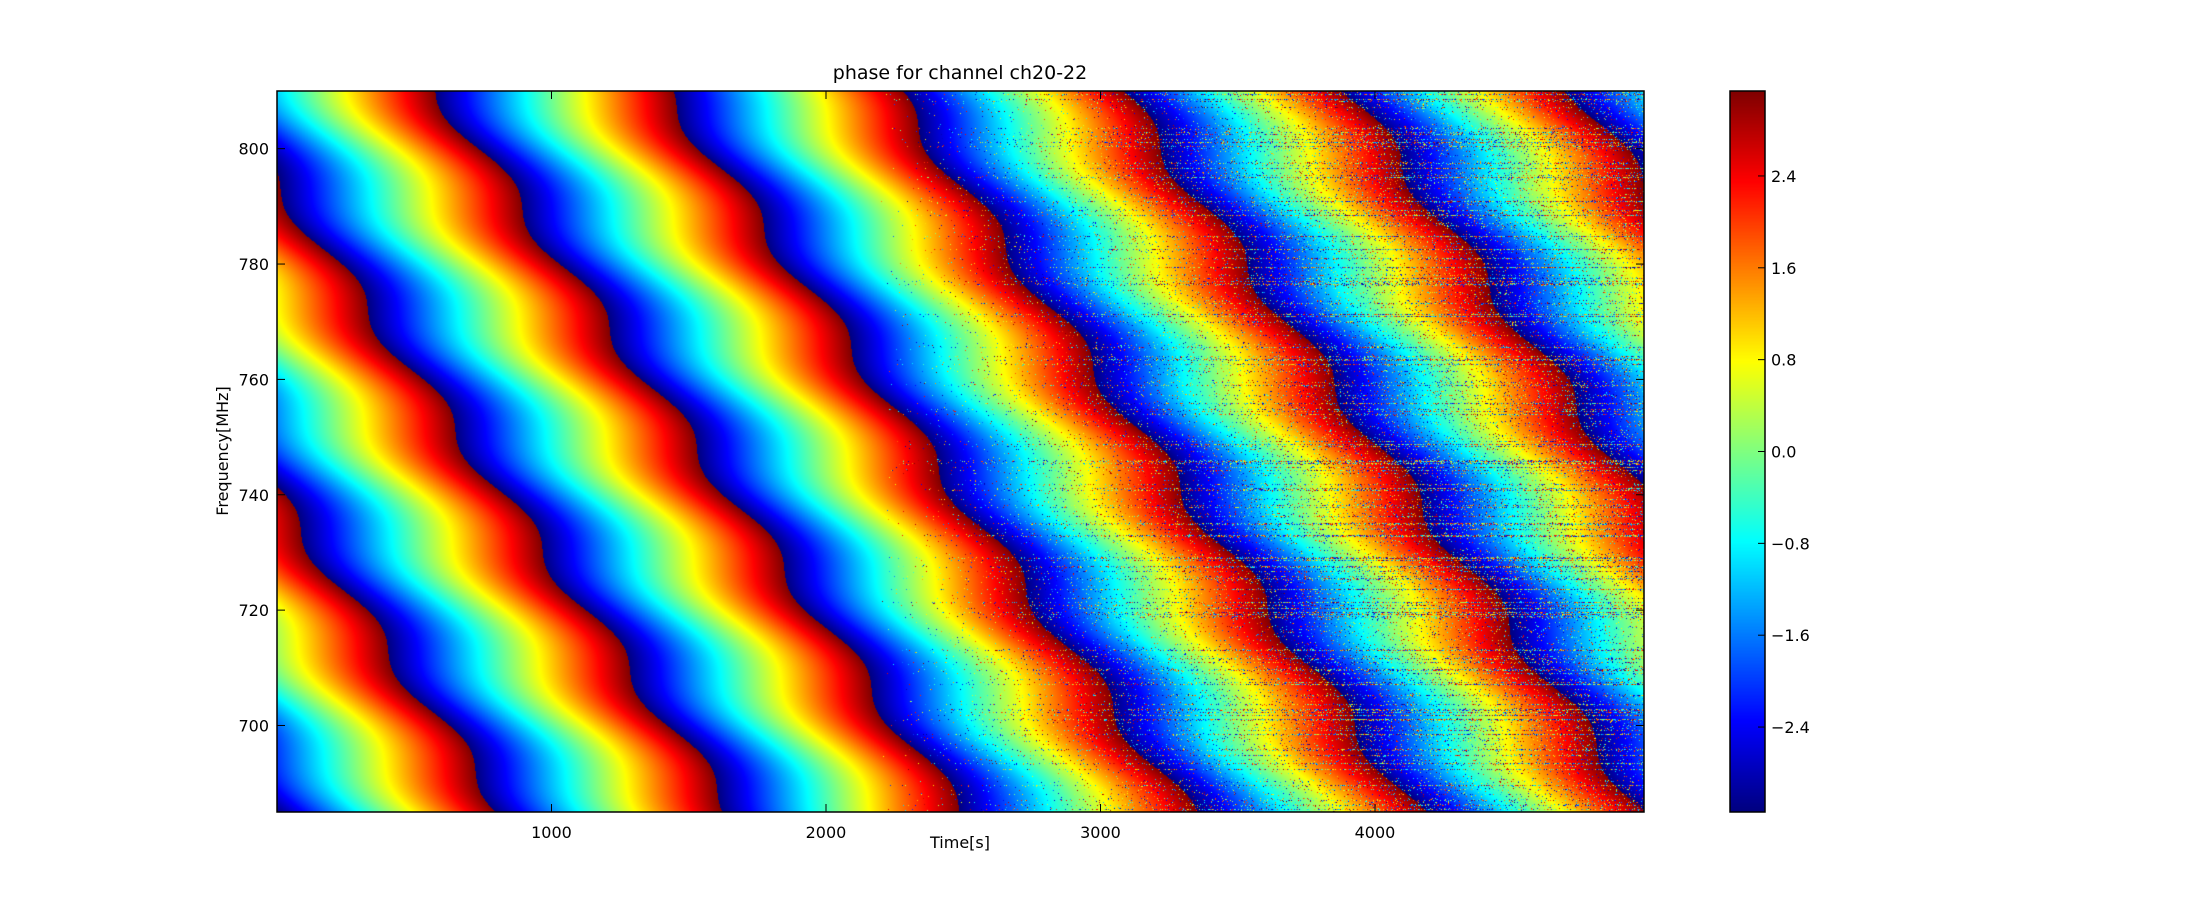 Image resolution: width=2200 pixels, height=900 pixels. I want to click on colorbar-tick-label: 2.4, so click(1783, 176).